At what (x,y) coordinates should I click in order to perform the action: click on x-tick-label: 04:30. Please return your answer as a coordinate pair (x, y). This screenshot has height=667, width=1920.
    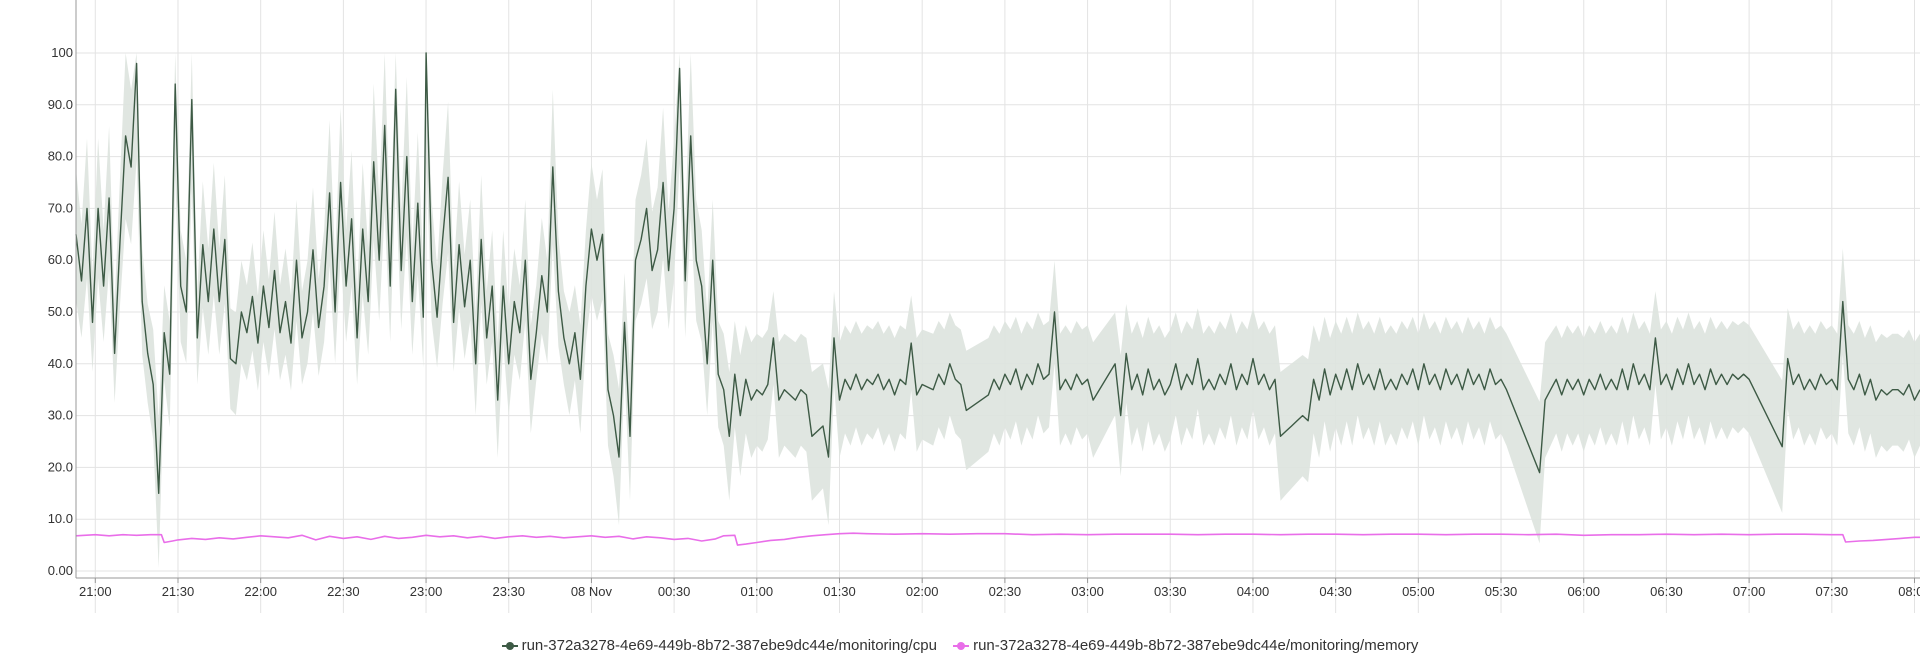
    Looking at the image, I should click on (1335, 591).